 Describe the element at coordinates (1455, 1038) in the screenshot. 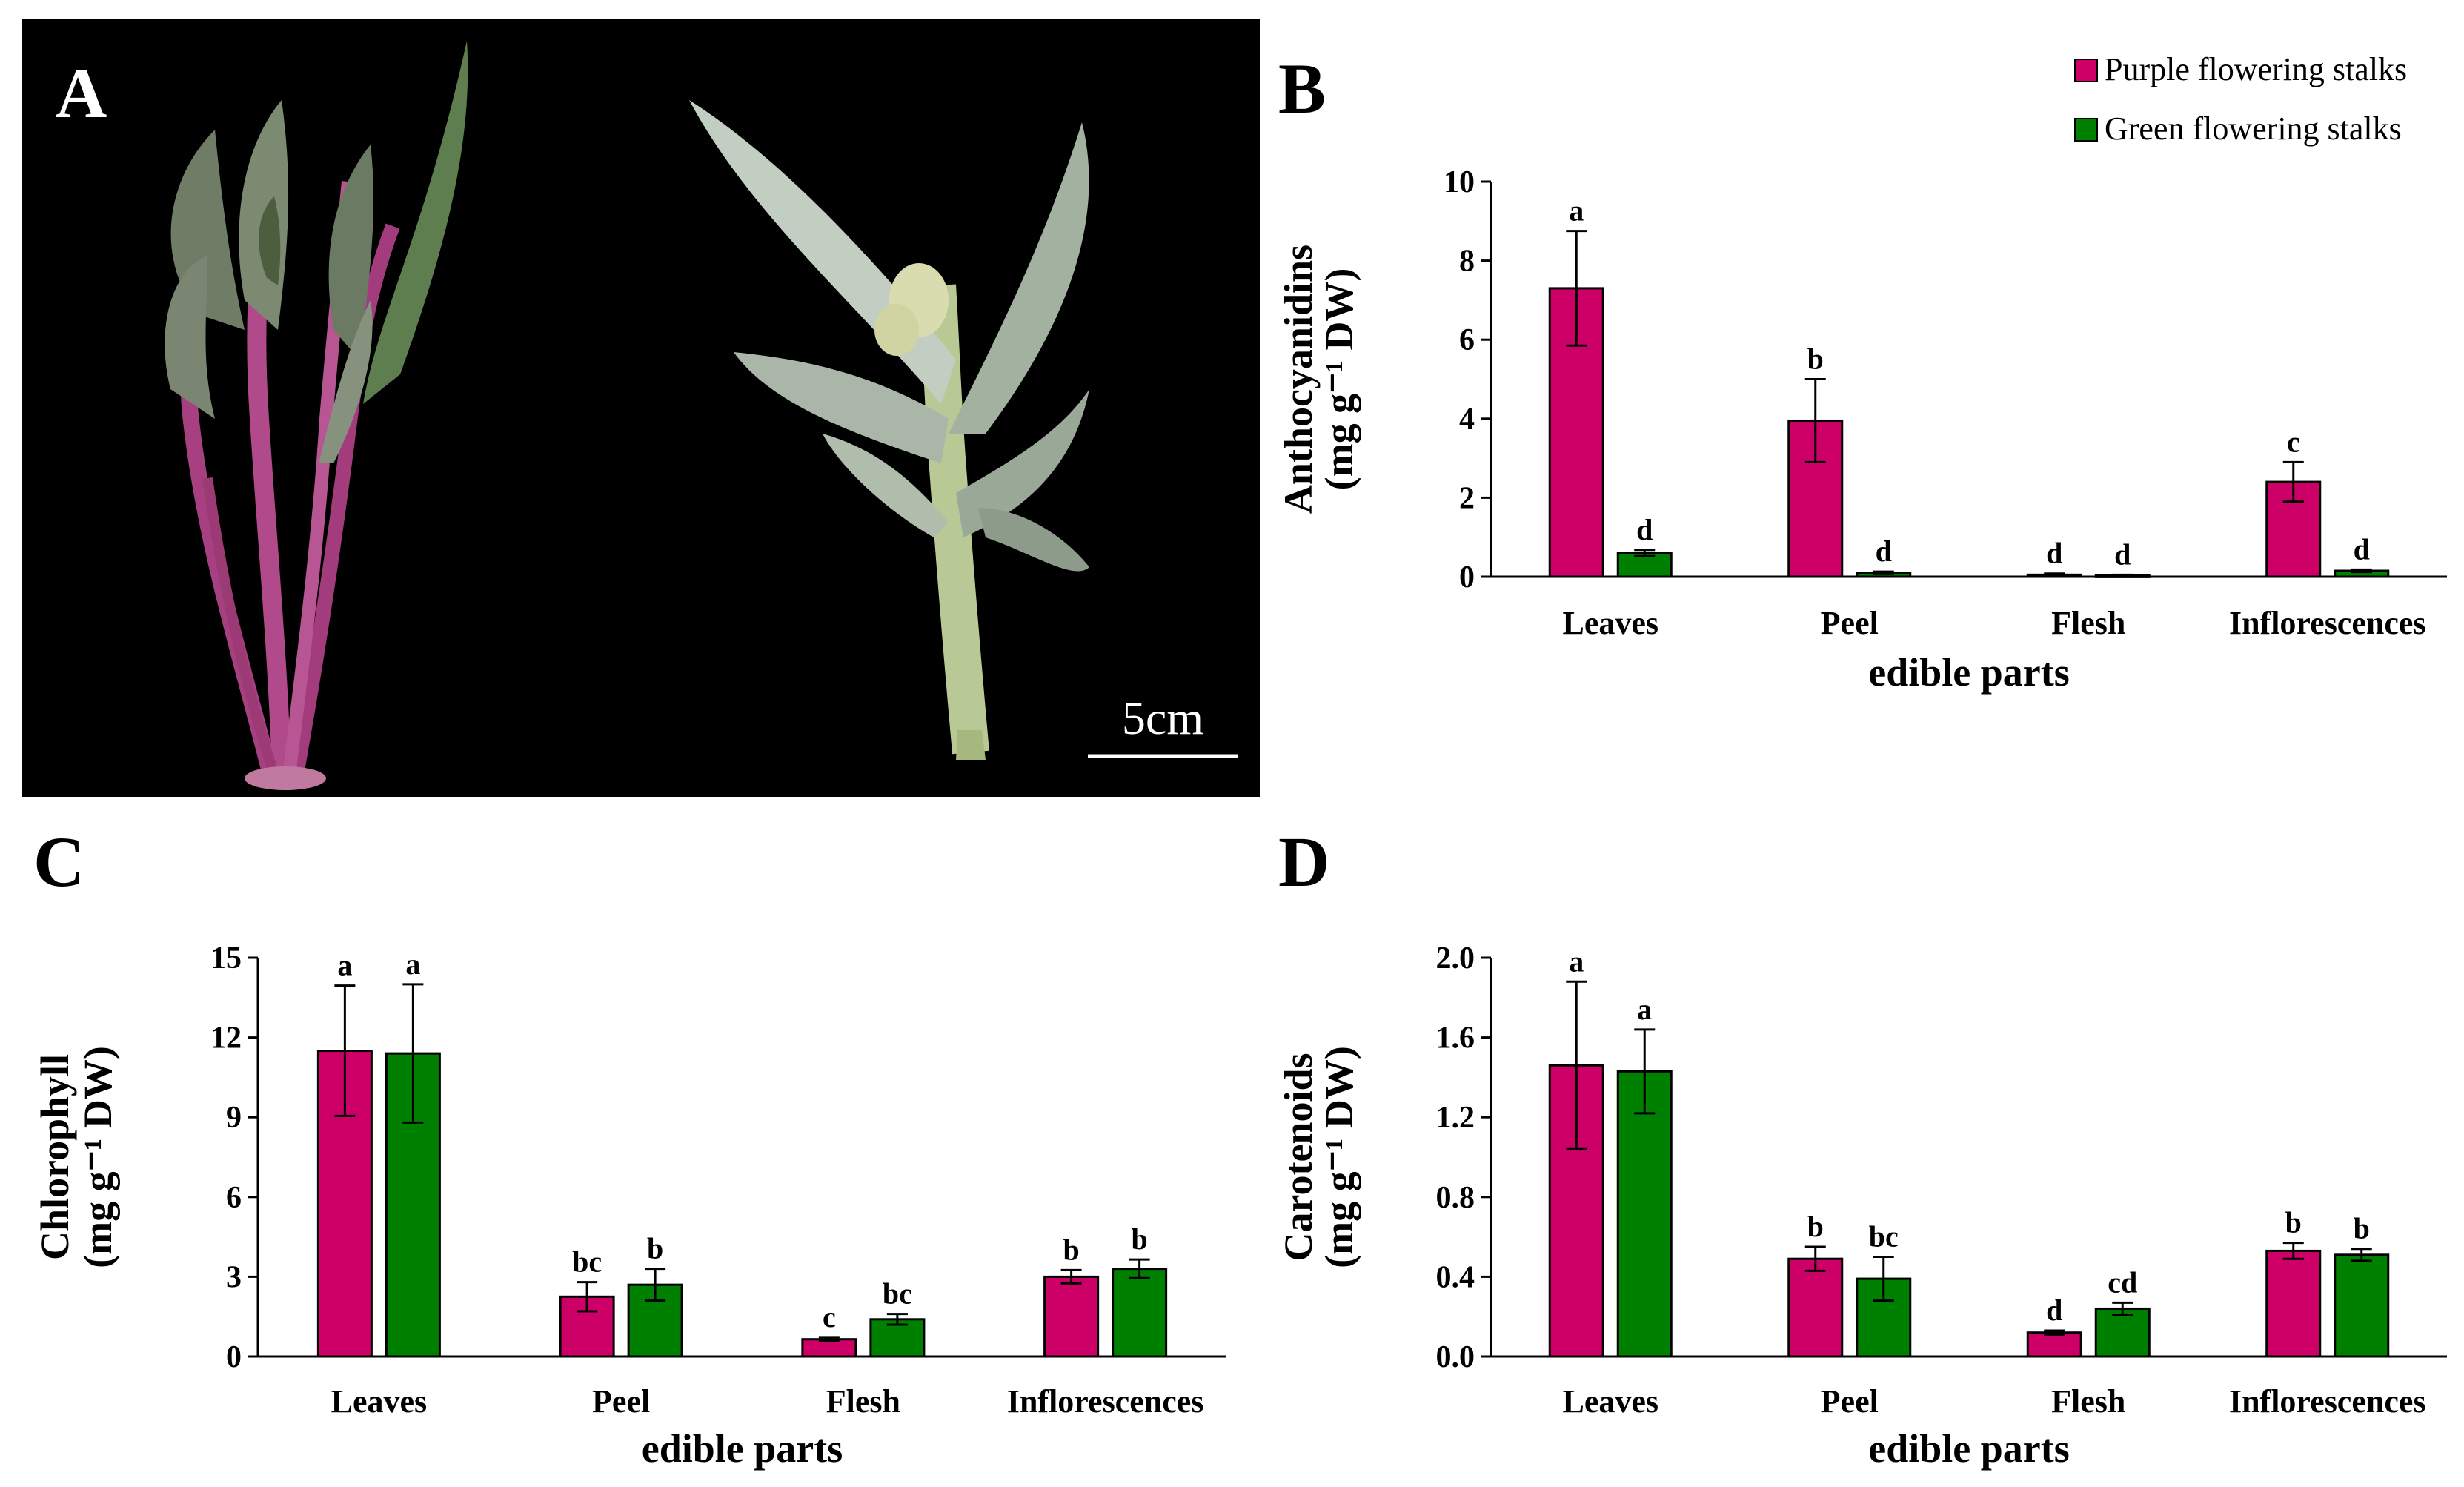

I see `y-tick-label: 1.6` at that location.